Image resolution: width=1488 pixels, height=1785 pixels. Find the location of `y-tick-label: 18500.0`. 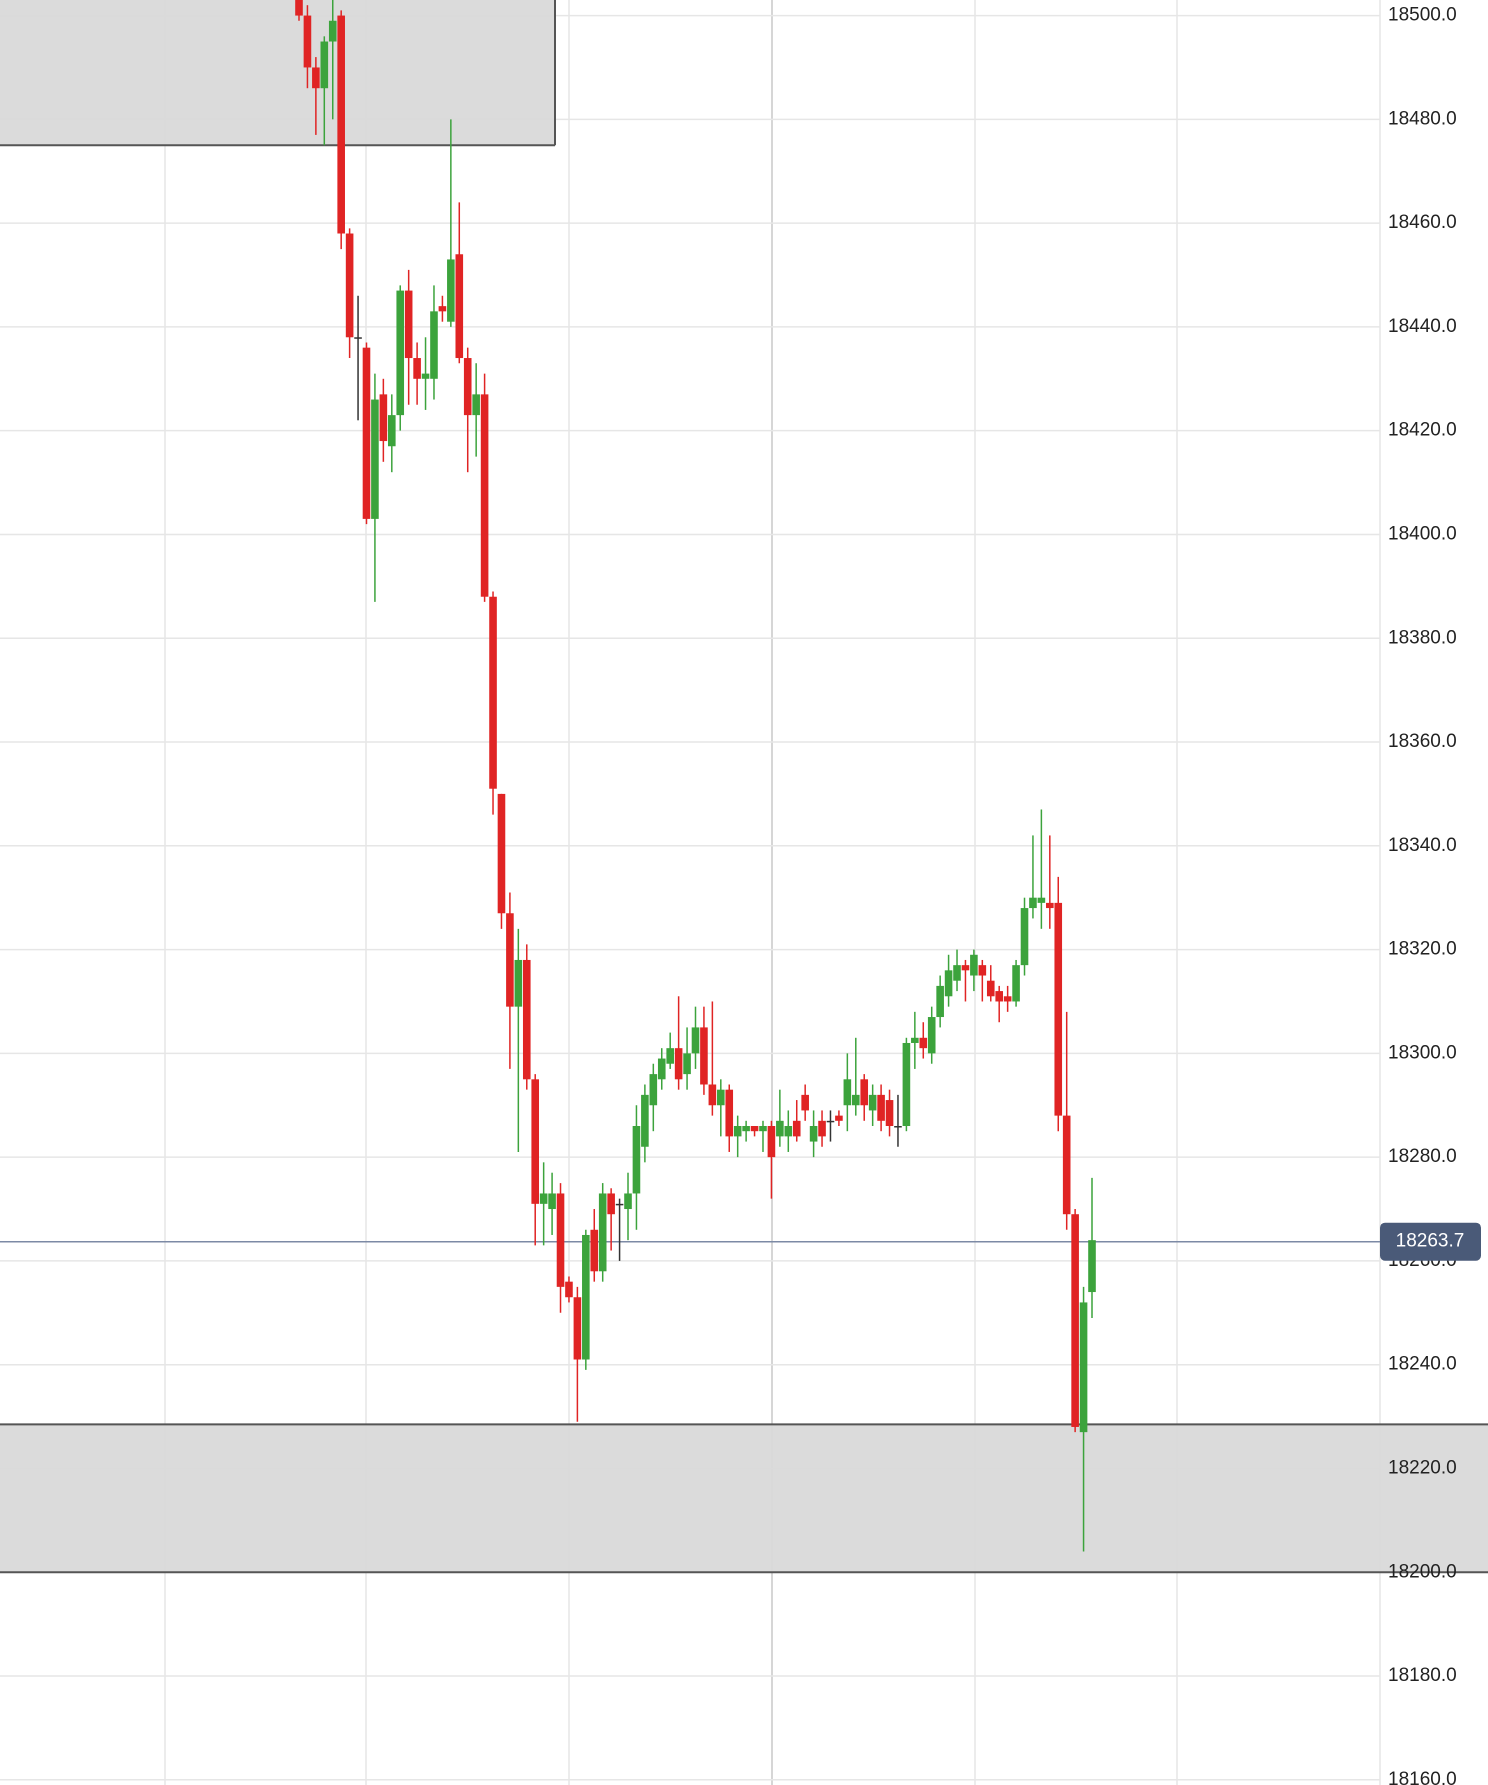

y-tick-label: 18500.0 is located at coordinates (1422, 15).